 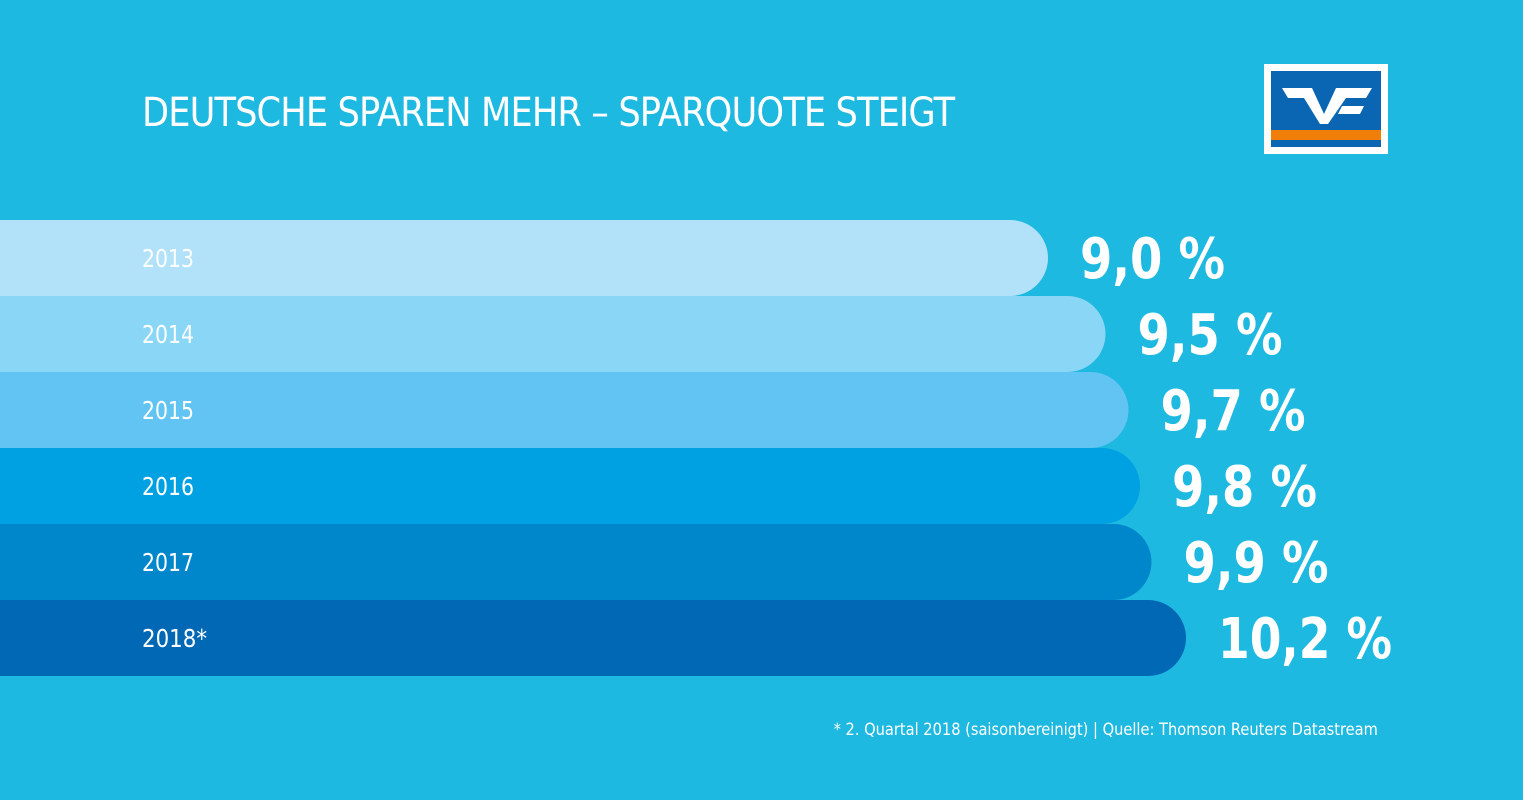 I want to click on value-label: 9,7 %, so click(x=1233, y=411).